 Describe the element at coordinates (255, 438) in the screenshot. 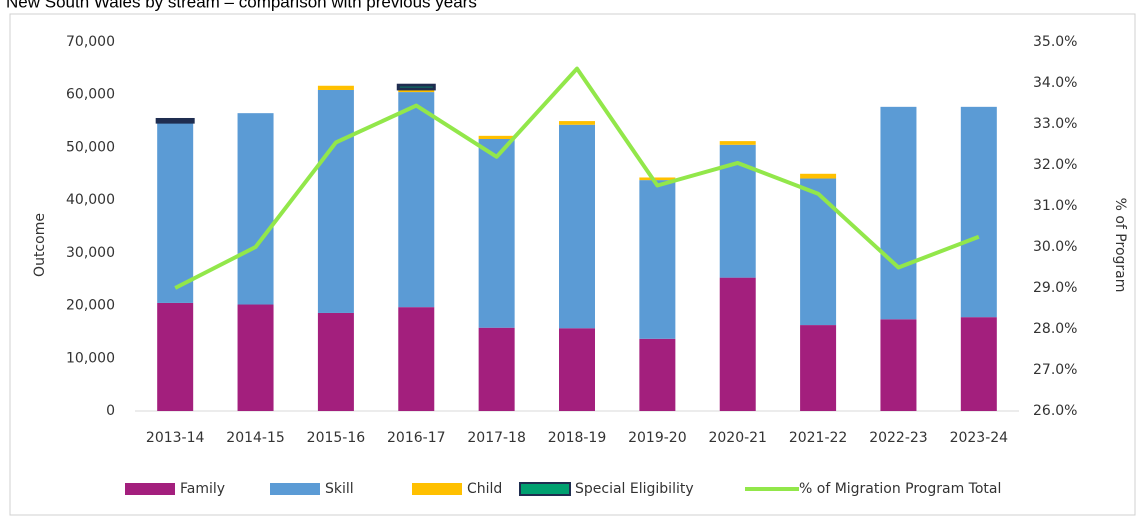

I see `x-tick-label: 2014-15` at that location.